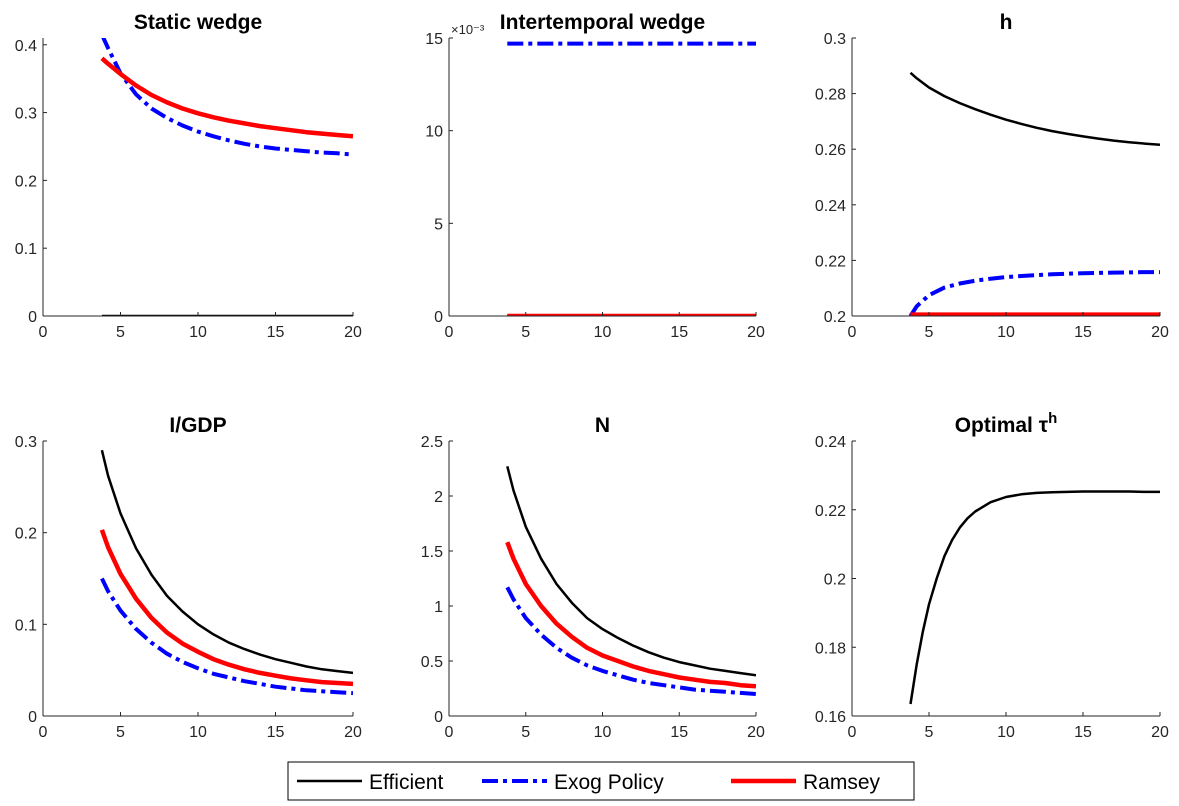 The height and width of the screenshot is (806, 1179). What do you see at coordinates (830, 717) in the screenshot?
I see `y-tick-label: 0.16` at bounding box center [830, 717].